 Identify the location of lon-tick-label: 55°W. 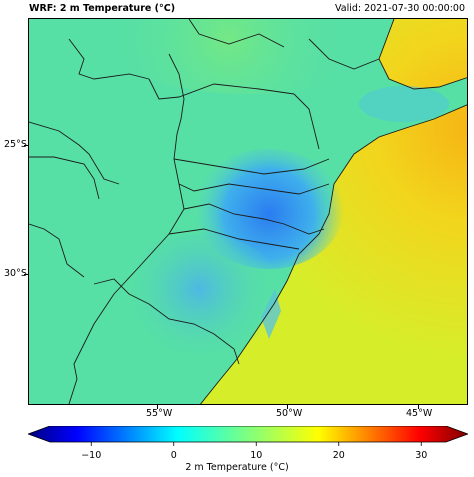
(159, 413).